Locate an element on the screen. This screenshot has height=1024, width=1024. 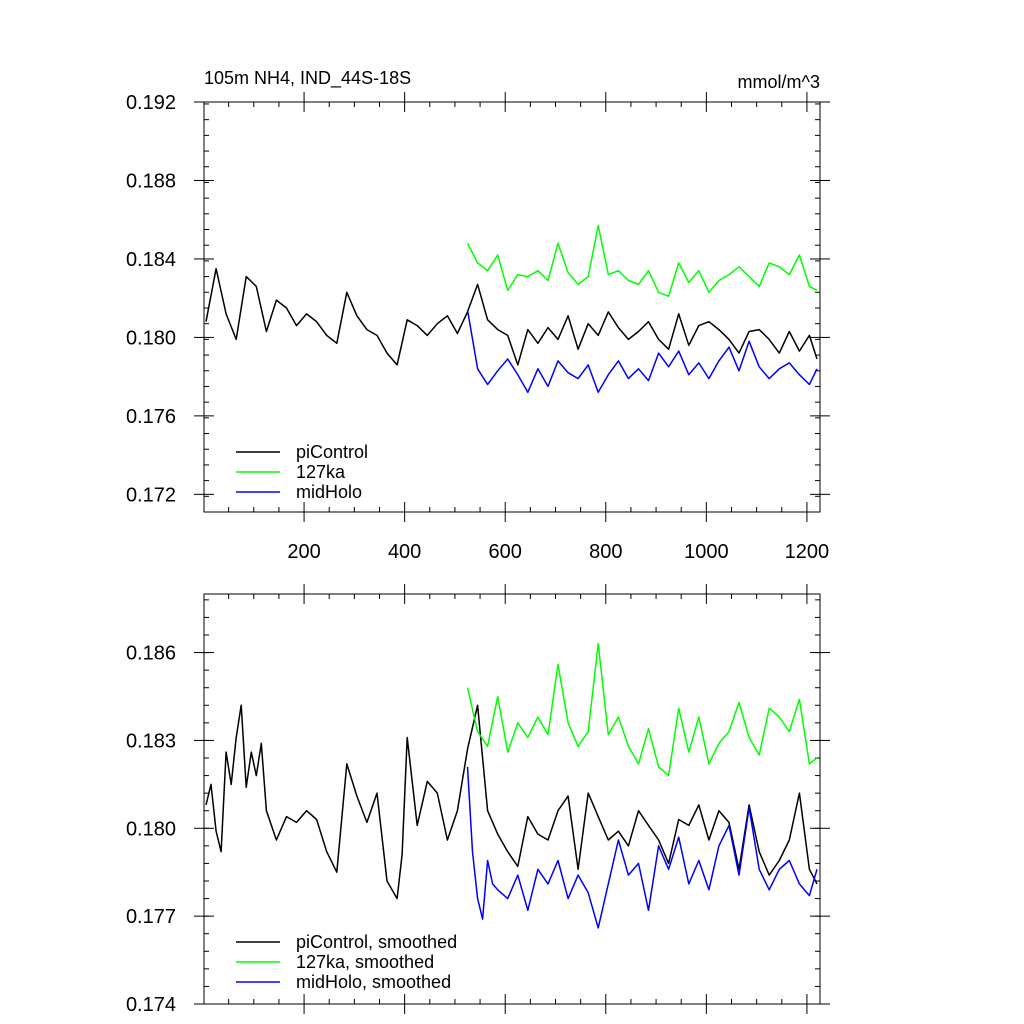
series-line-picontrol is located at coordinates (511, 316).